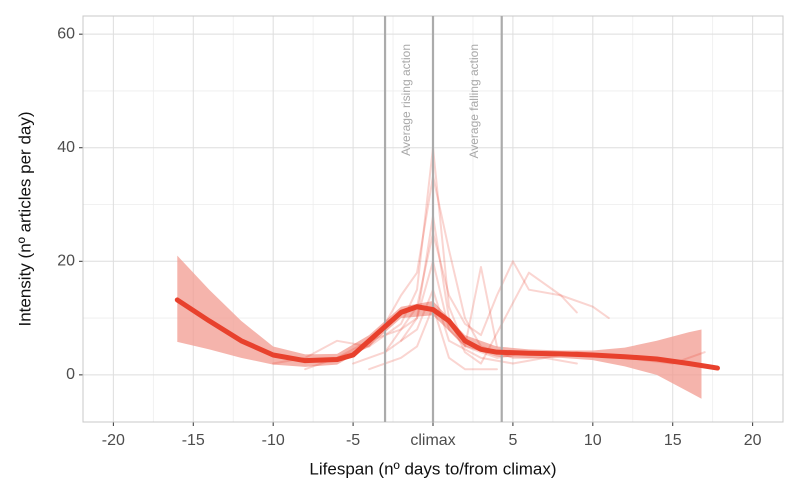  I want to click on y-tick-label: 0, so click(70, 374).